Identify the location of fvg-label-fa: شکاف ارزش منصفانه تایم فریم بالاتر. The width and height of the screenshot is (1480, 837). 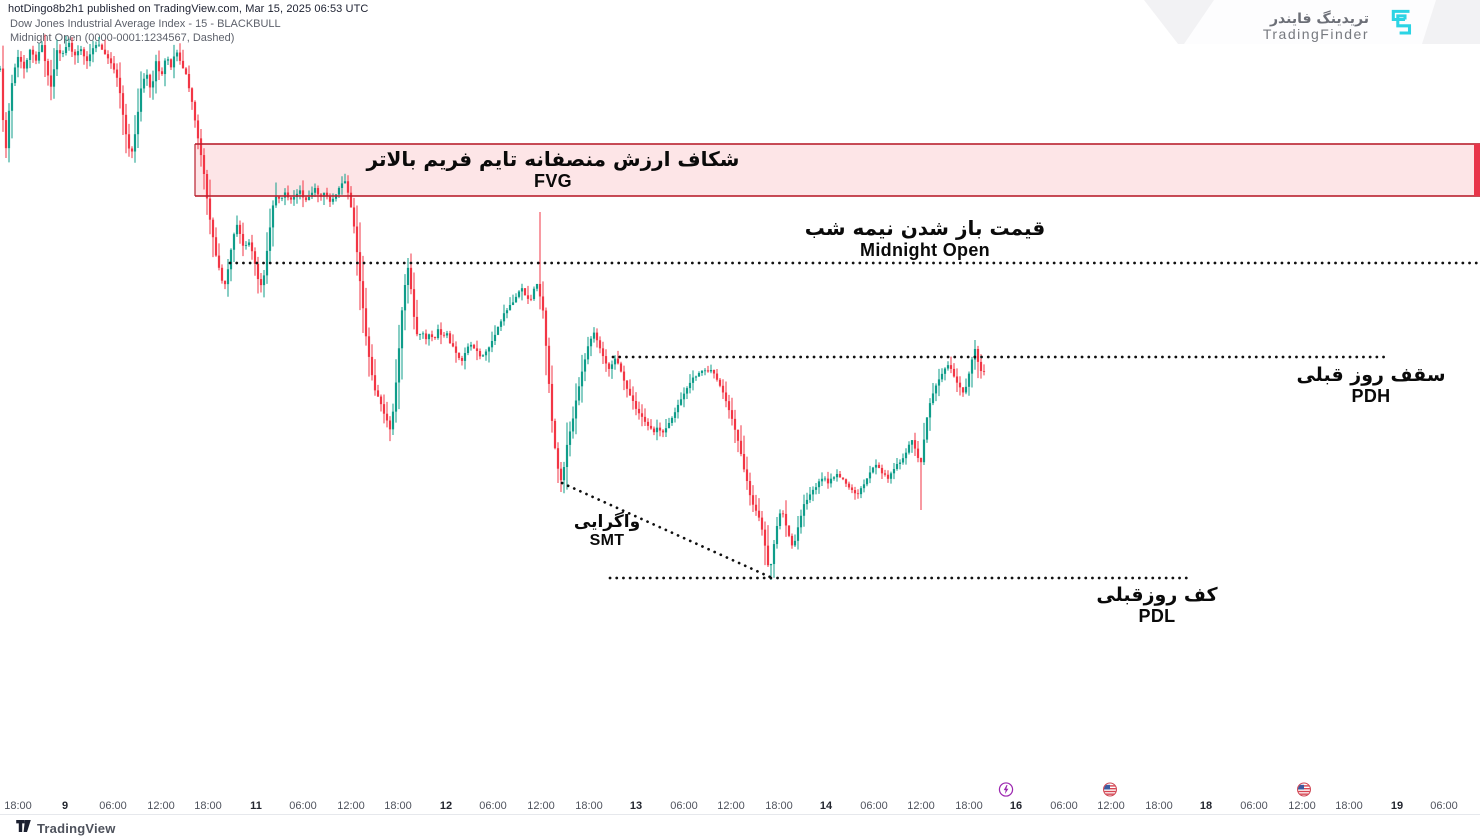
(553, 159).